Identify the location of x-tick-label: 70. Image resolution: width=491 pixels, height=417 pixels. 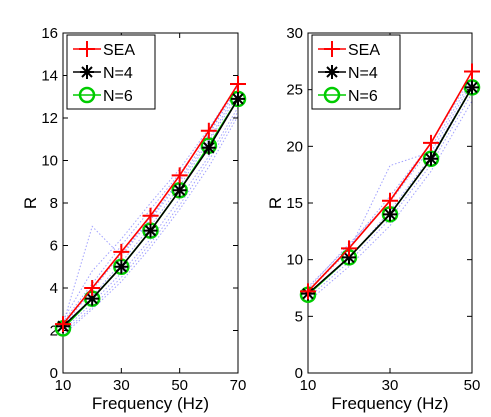
(238, 385).